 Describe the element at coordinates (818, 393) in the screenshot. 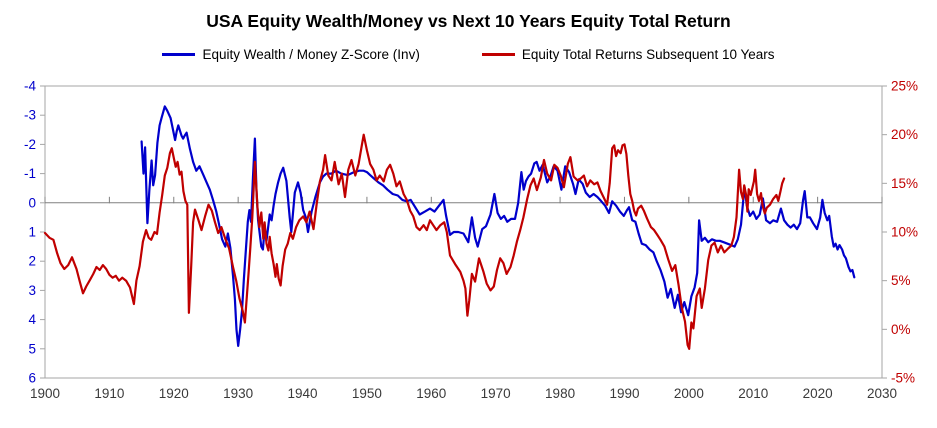

I see `x-axis-tick-label: 2020` at that location.